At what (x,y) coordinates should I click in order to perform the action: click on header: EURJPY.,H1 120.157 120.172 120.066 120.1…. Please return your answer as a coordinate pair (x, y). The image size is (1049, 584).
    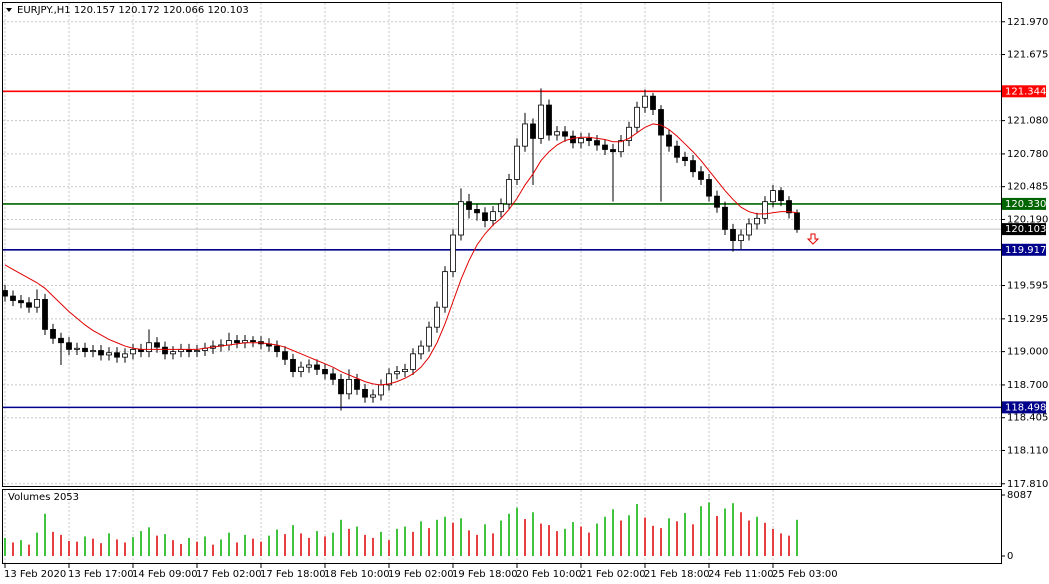
    Looking at the image, I should click on (133, 10).